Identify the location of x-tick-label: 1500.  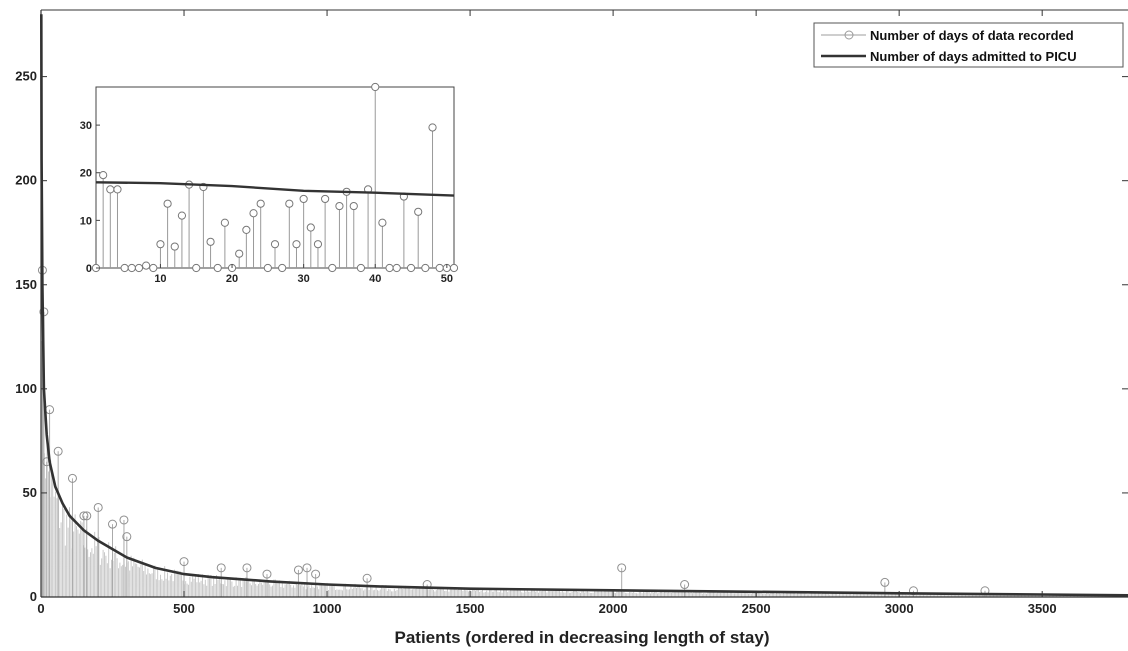
(470, 608).